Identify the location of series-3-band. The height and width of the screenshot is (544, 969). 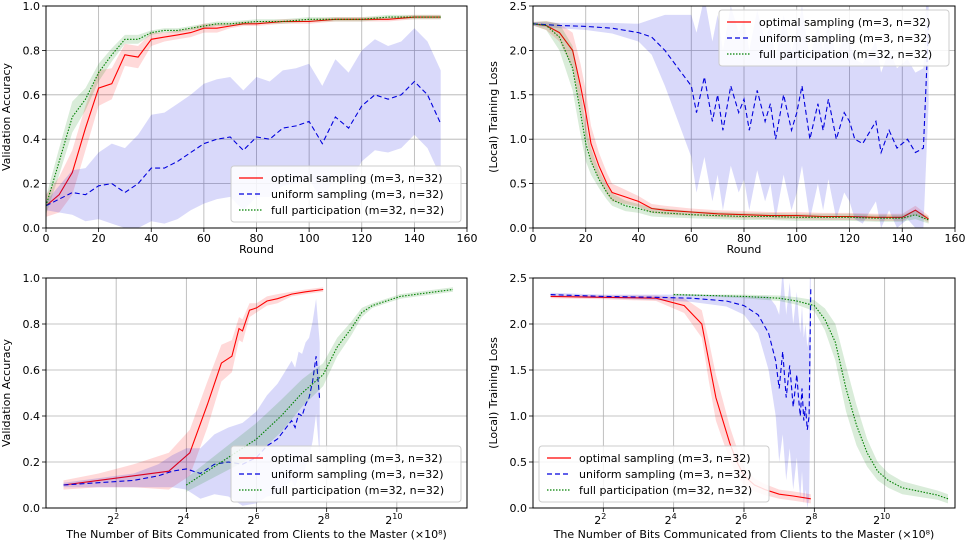
(320, 389).